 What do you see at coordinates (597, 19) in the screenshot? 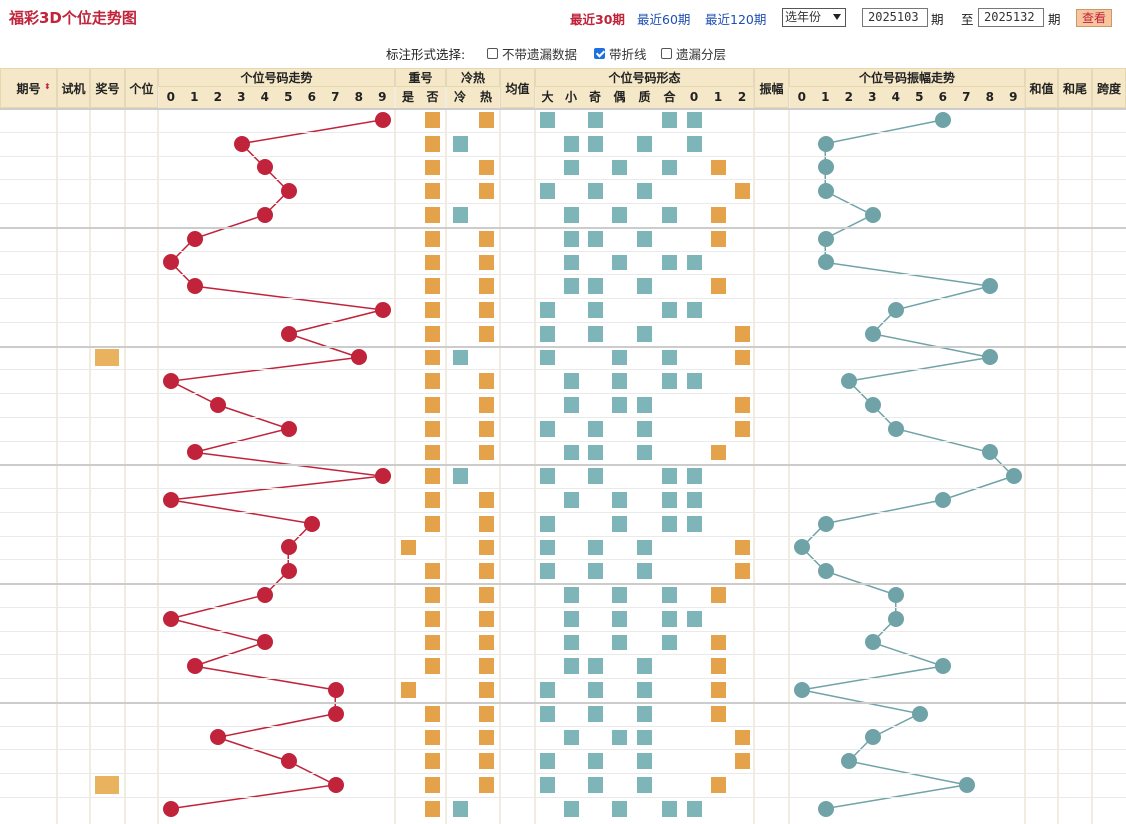
I see `link-recent-30: 最近30期` at bounding box center [597, 19].